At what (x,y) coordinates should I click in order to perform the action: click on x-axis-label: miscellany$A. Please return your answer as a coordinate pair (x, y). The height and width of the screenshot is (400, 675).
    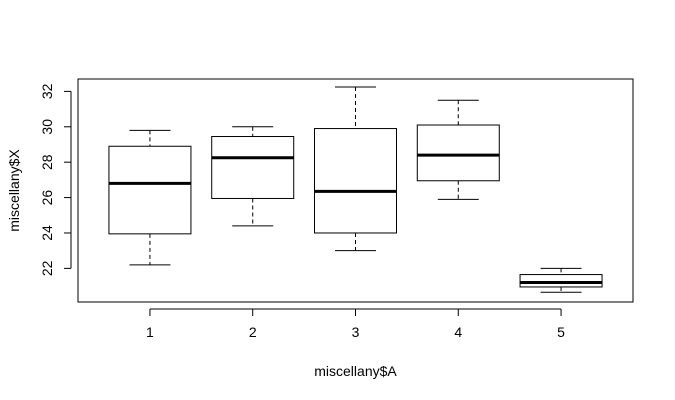
    Looking at the image, I should click on (355, 371).